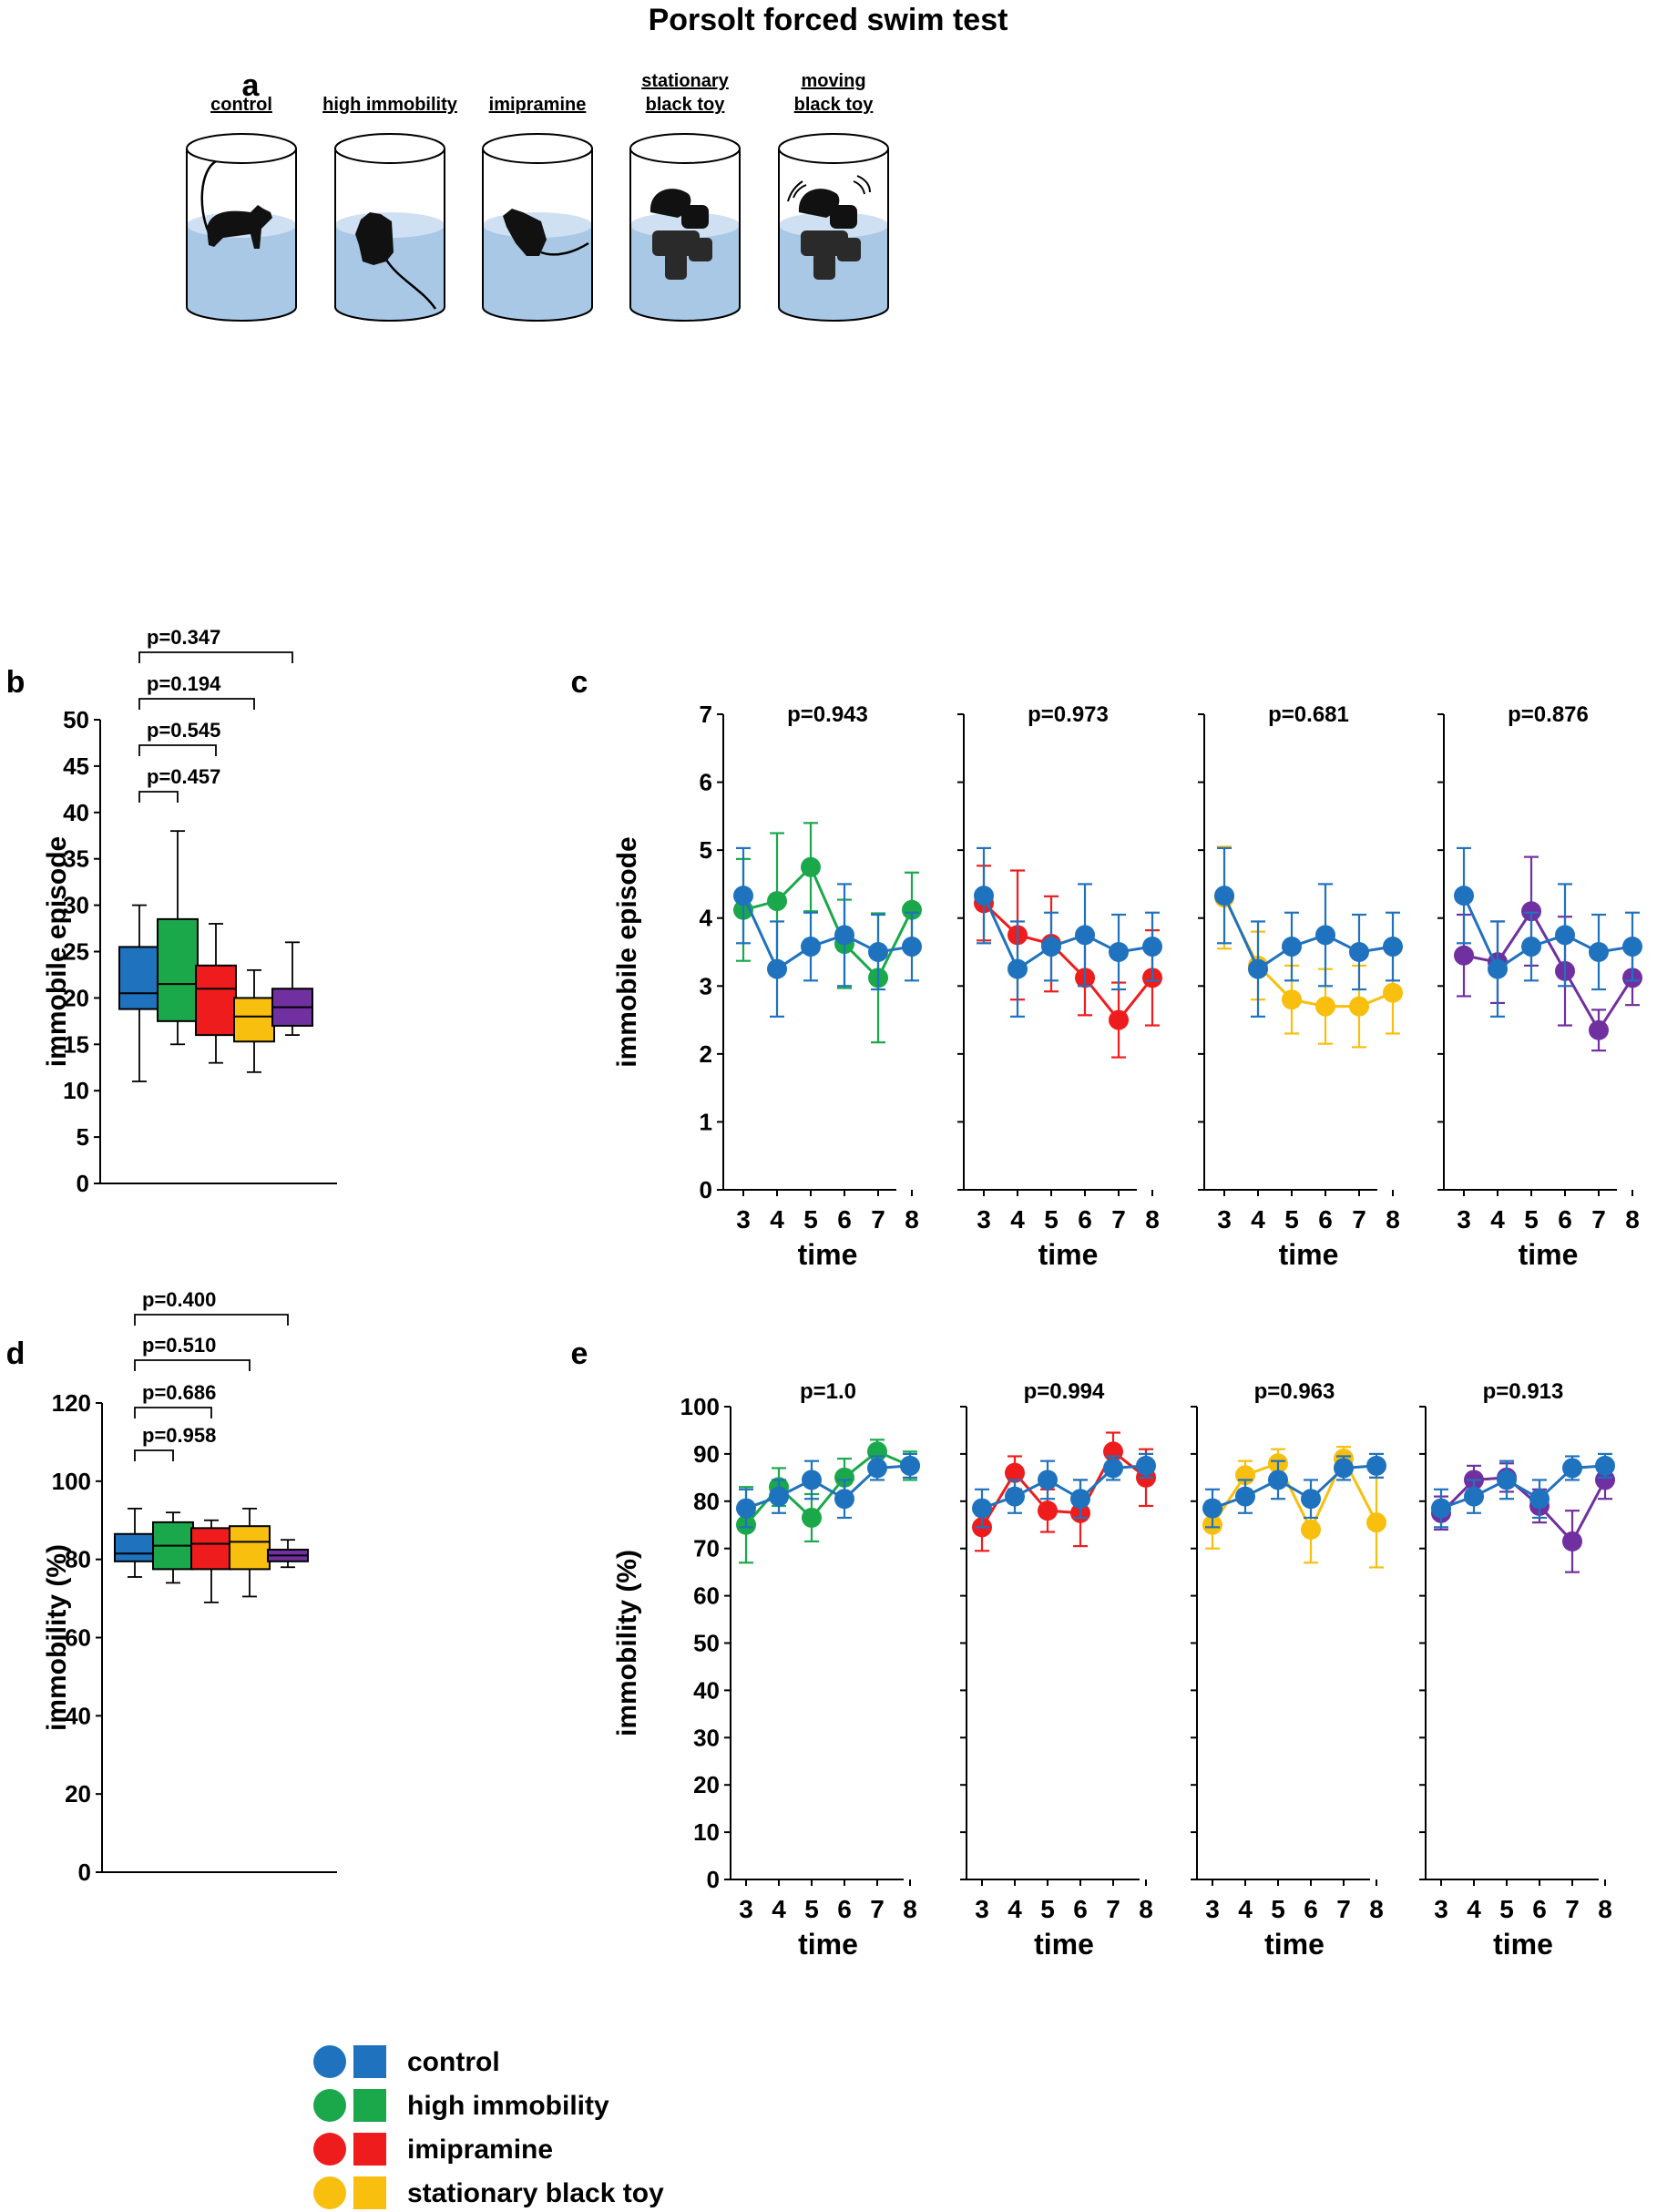 Image resolution: width=1657 pixels, height=2212 pixels. I want to click on bracket-p-value: p=0.457, so click(184, 776).